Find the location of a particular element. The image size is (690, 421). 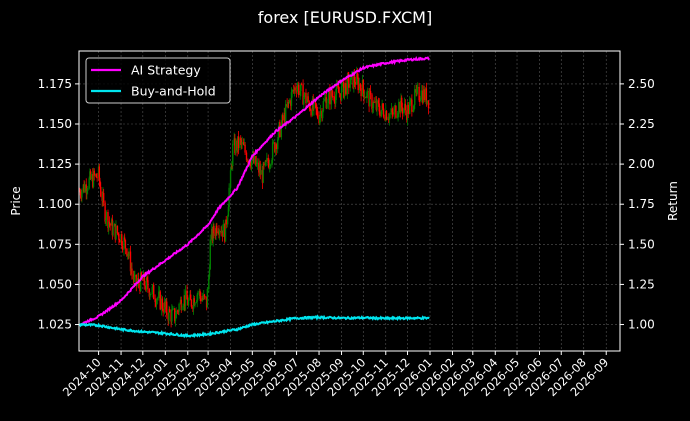

y-right-tick-label: 1.50 is located at coordinates (641, 244).